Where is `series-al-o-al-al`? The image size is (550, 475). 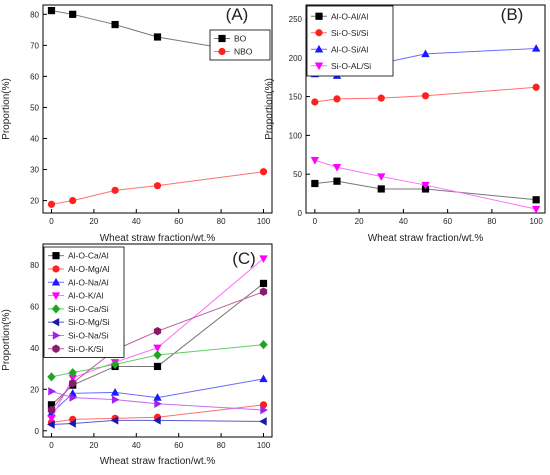 series-al-o-al-al is located at coordinates (425, 190).